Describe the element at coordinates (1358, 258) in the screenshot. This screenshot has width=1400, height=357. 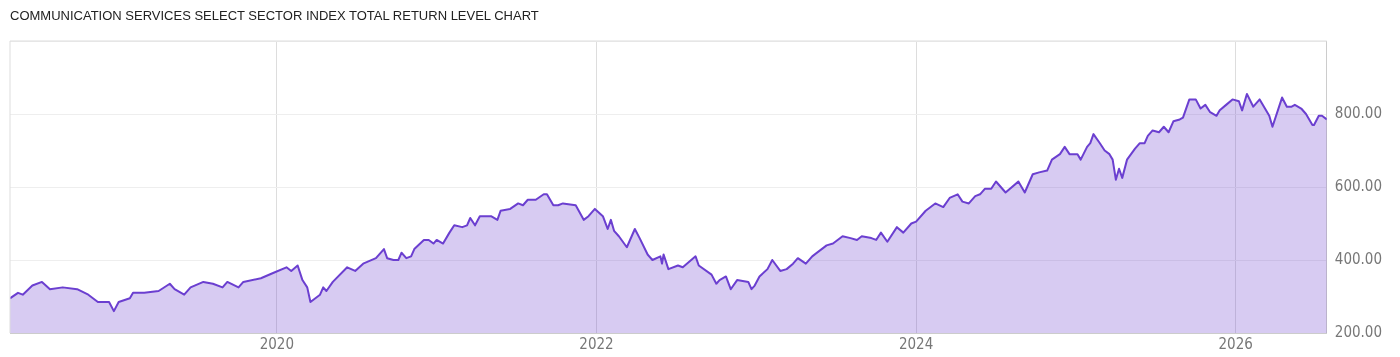
I see `y-tick-label: 400.00` at that location.